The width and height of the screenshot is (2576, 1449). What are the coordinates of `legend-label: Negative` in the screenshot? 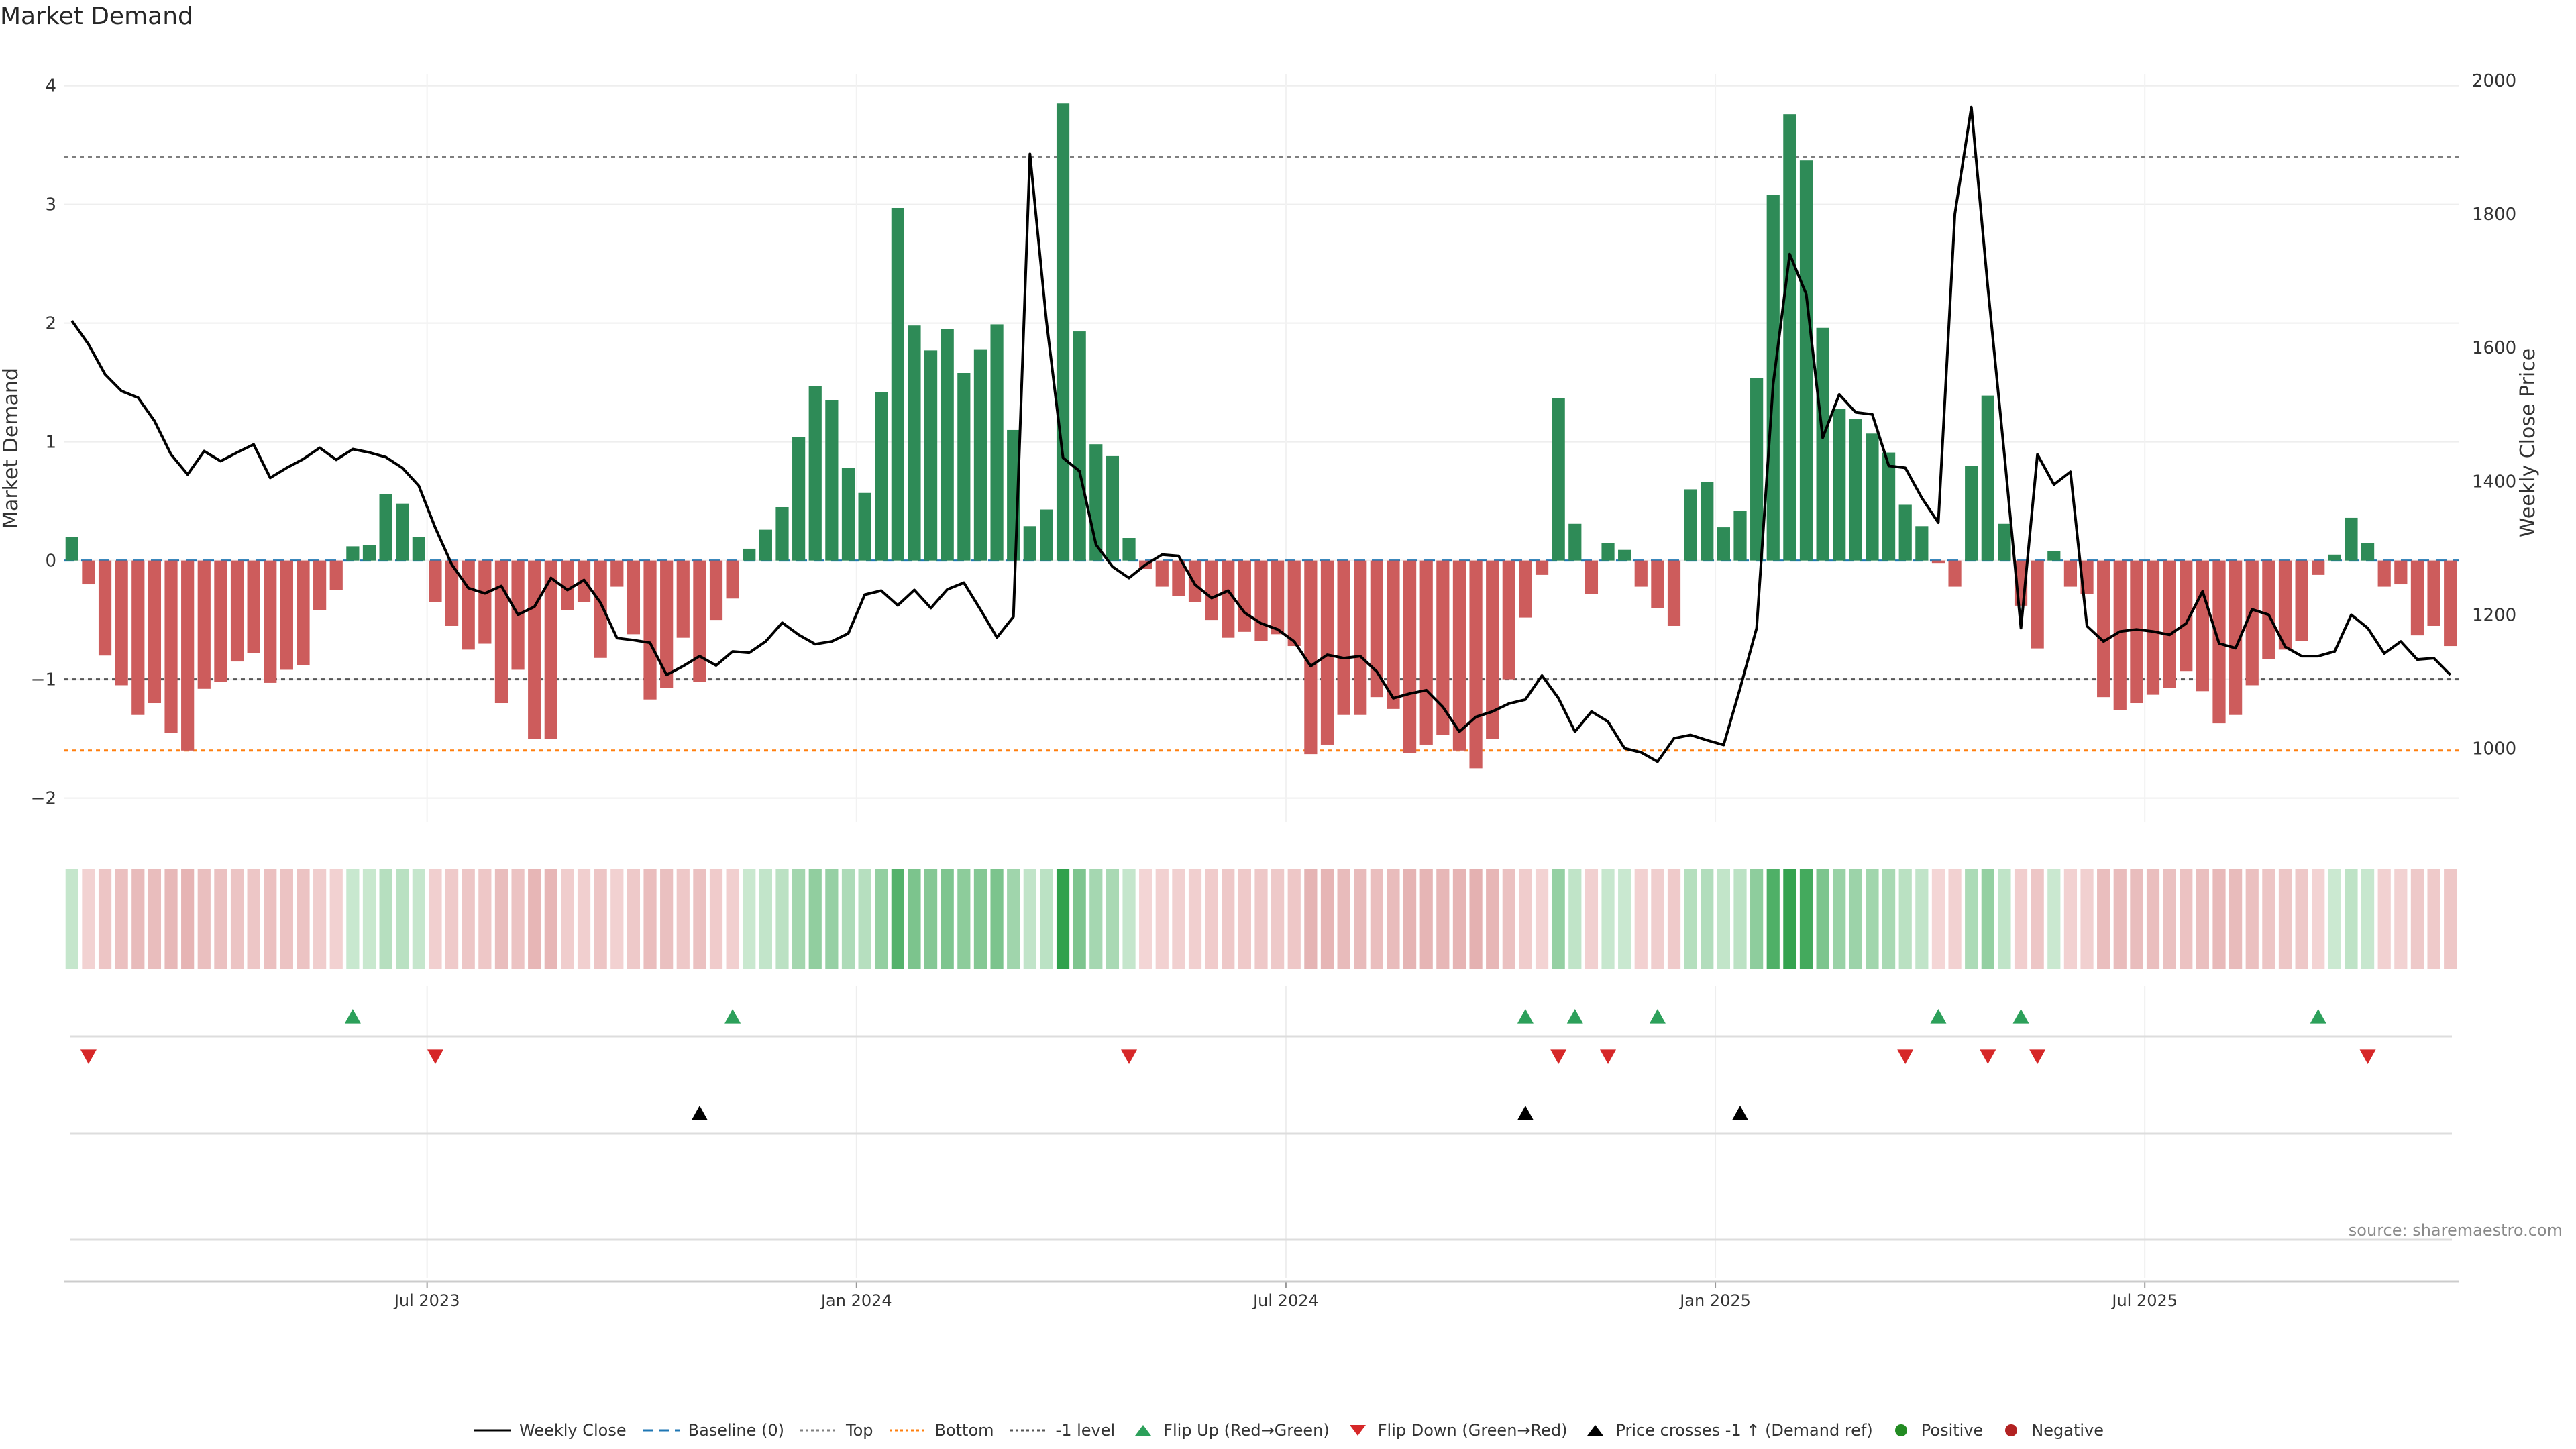 It's located at (2067, 1430).